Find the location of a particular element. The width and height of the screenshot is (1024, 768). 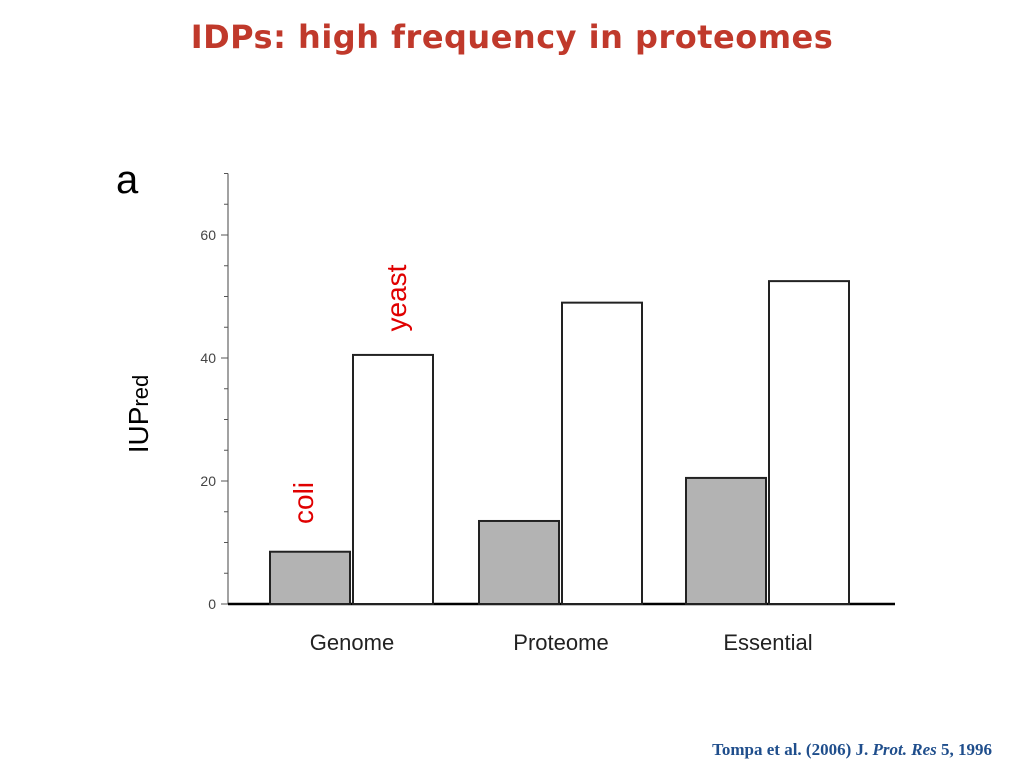

citation-authors: Tompa et al. (2006) J. is located at coordinates (792, 749).